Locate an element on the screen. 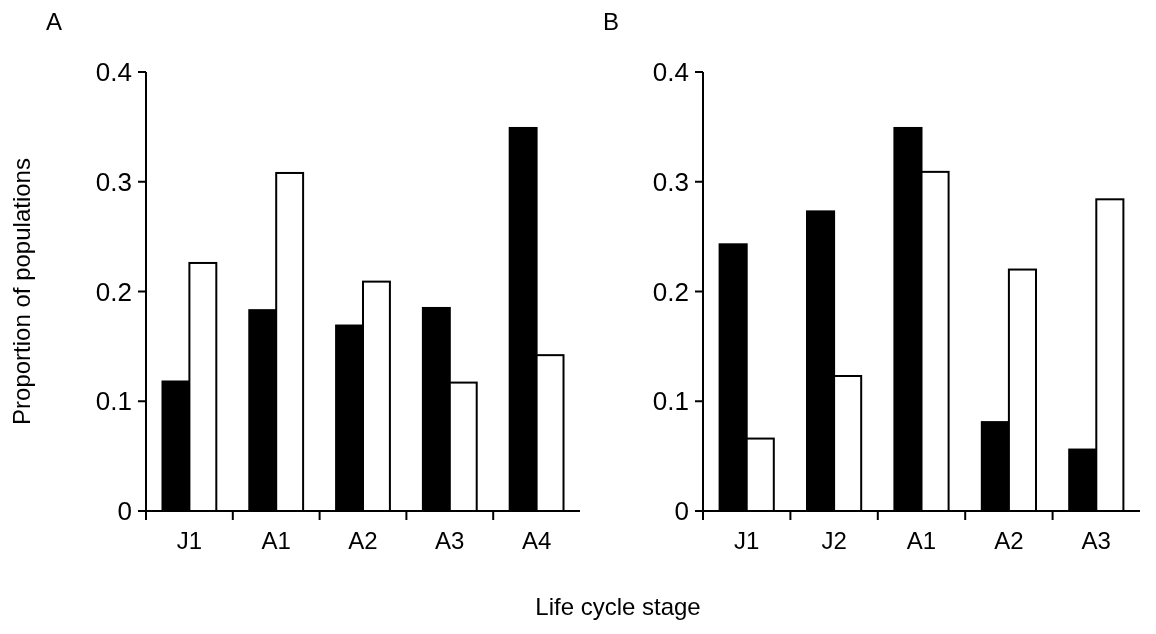 The image size is (1156, 634). x-axis-title: Life cycle stage is located at coordinates (618, 606).